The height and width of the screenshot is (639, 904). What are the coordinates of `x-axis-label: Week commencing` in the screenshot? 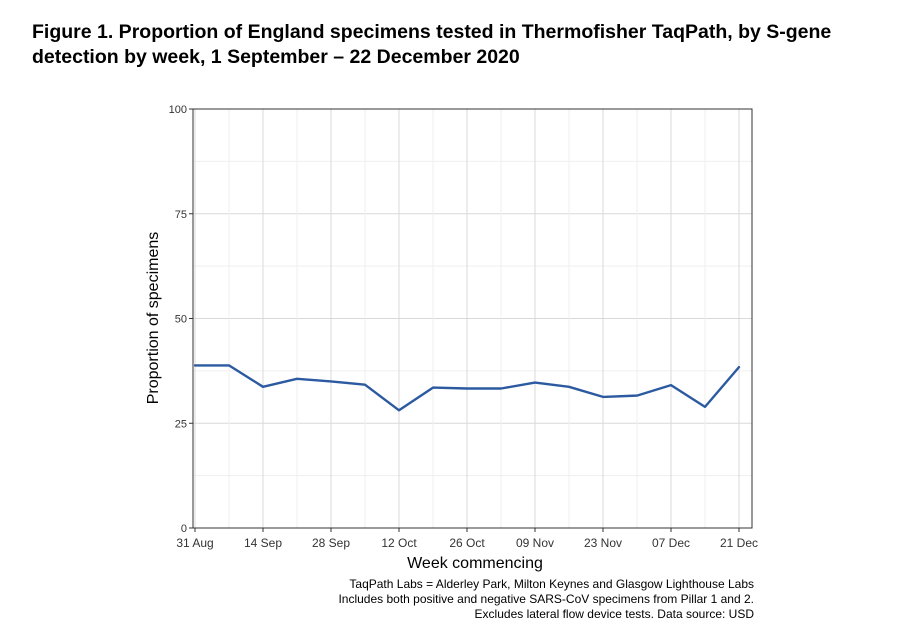 It's located at (475, 563).